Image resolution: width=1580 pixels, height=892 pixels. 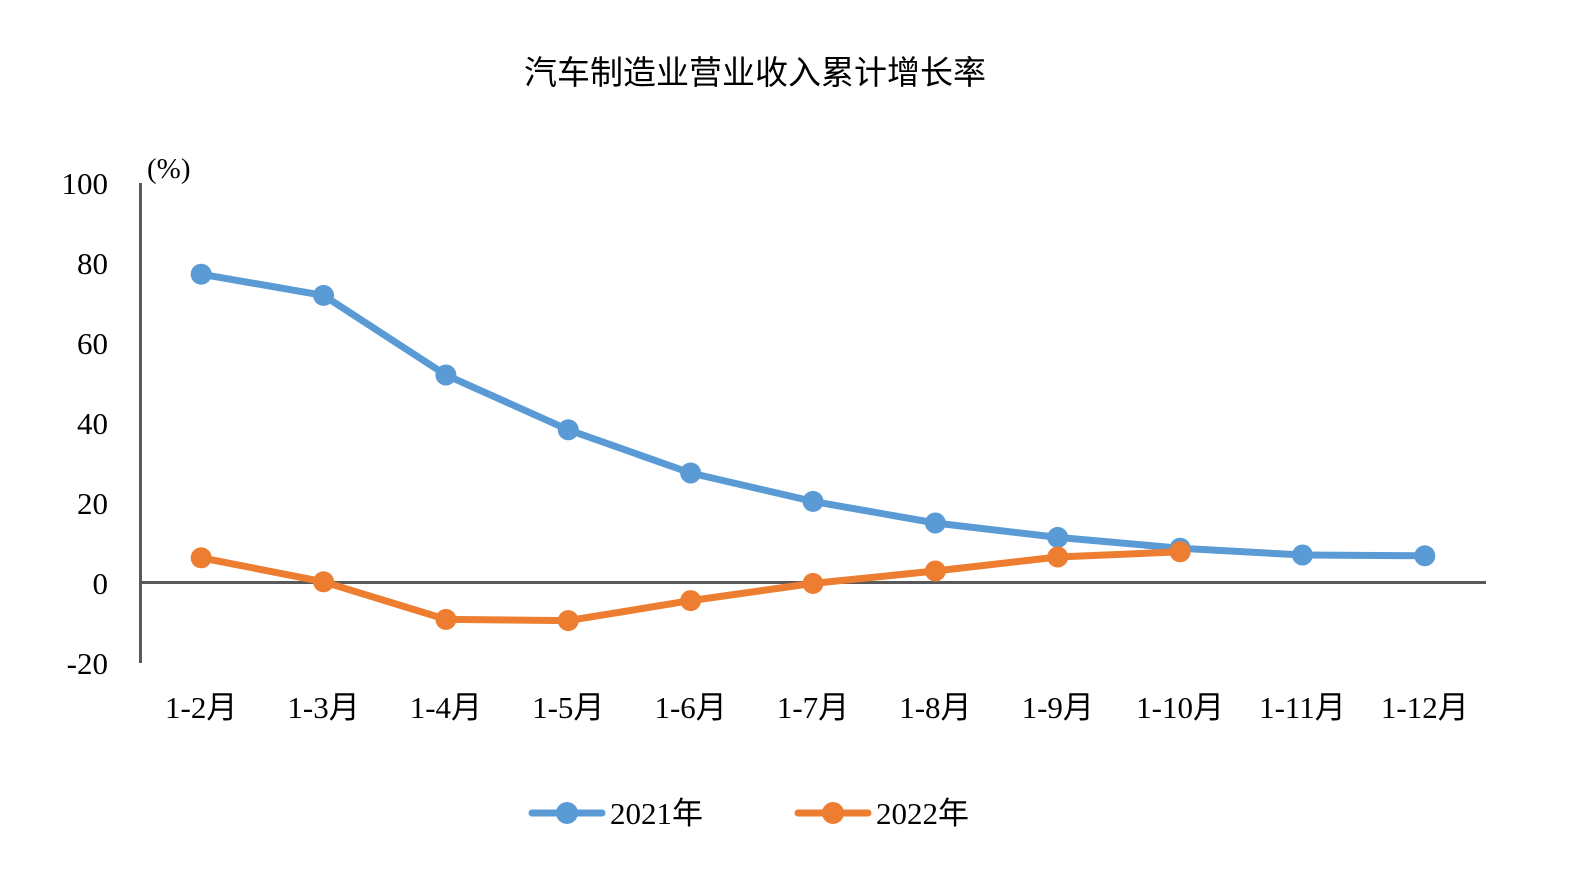 I want to click on x-tick-label: 1-10月, so click(x=1180, y=707).